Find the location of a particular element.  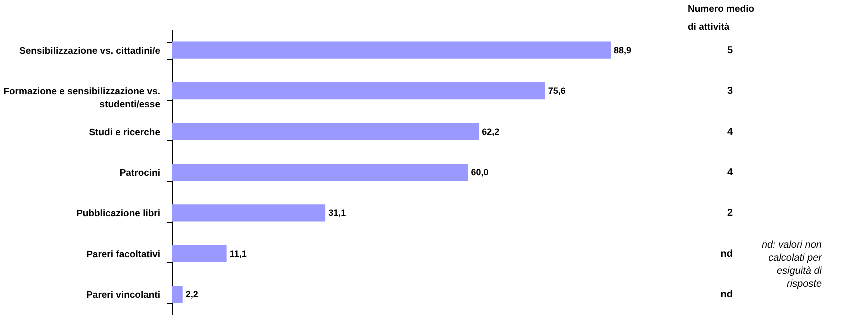

data-label: 60,0 is located at coordinates (480, 173).